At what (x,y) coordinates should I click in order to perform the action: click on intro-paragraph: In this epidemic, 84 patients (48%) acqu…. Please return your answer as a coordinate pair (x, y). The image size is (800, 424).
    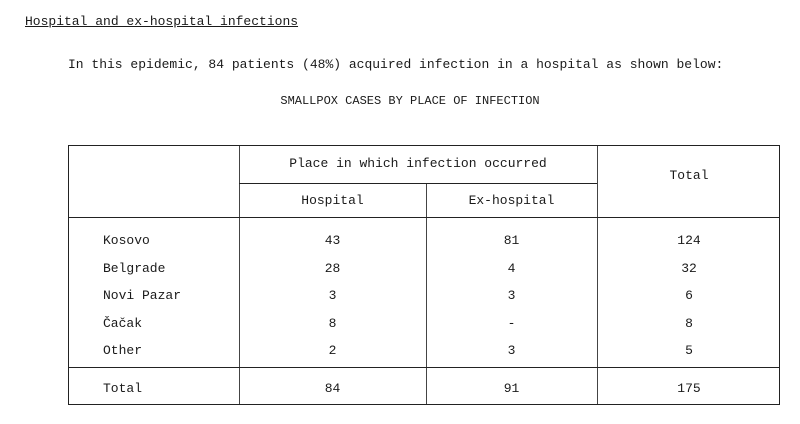
    Looking at the image, I should click on (396, 64).